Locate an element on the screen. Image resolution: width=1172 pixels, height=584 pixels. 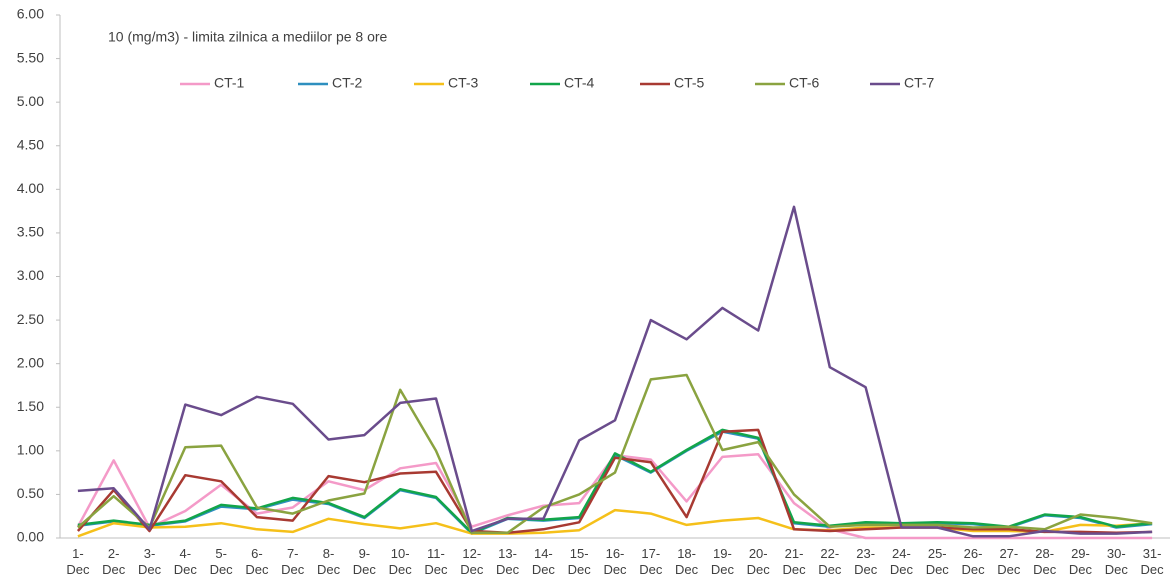
x-tick-label: 29- Dec is located at coordinates (1080, 561).